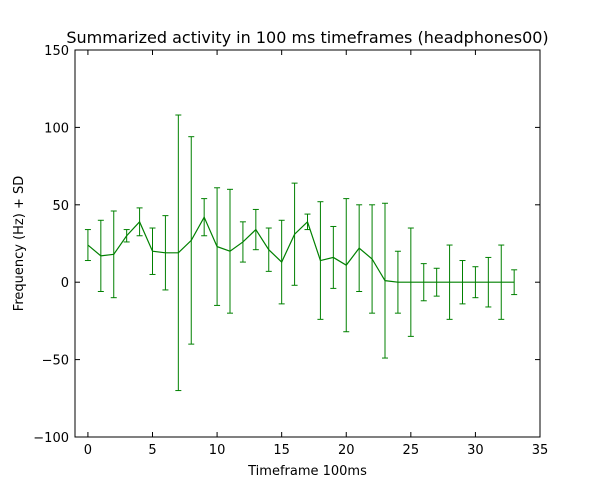 The image size is (600, 500). What do you see at coordinates (307, 471) in the screenshot?
I see `x-axis-label: Timeframe 100ms` at bounding box center [307, 471].